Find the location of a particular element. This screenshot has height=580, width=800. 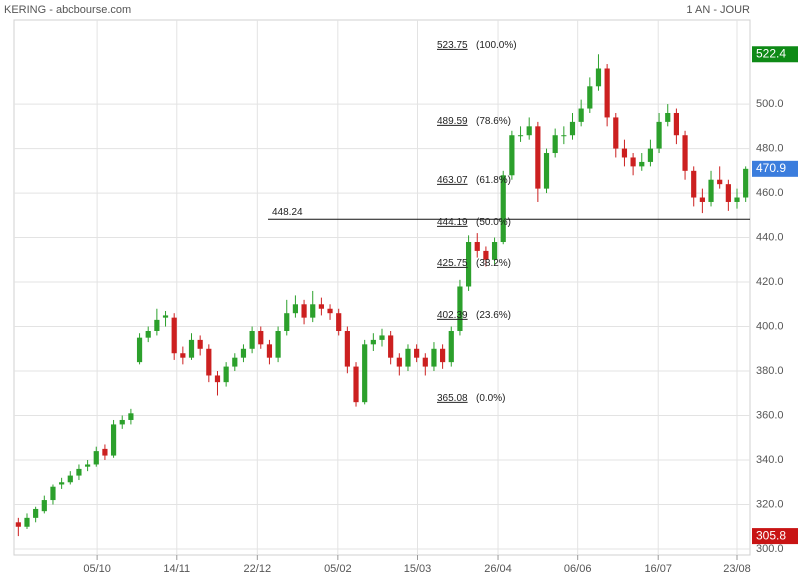

fib-value: 463.07 is located at coordinates (452, 180).